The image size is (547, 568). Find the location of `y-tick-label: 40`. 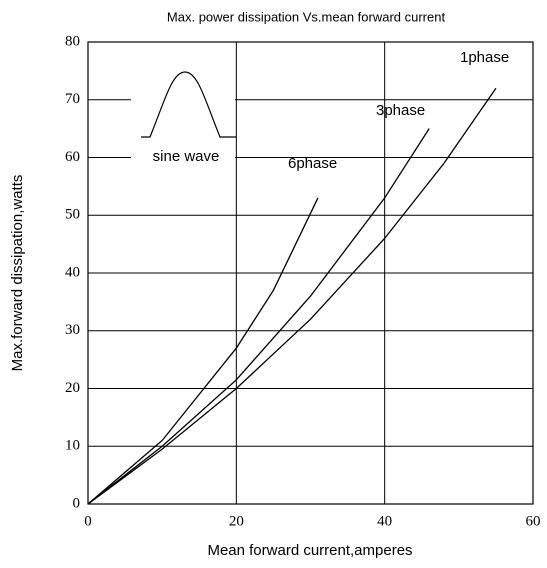

y-tick-label: 40 is located at coordinates (72, 272).